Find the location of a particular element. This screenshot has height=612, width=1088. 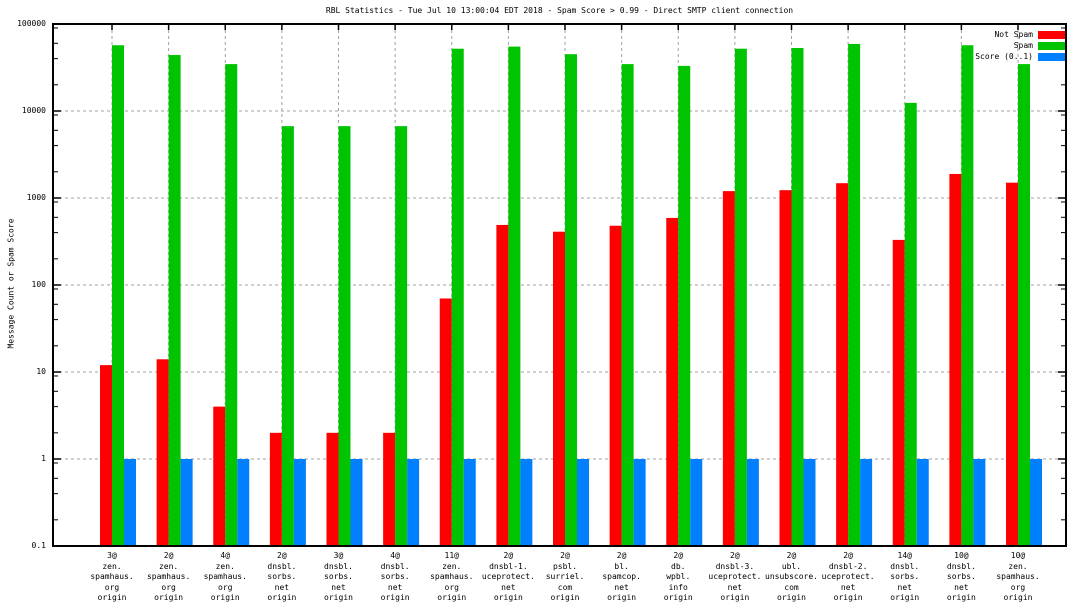

legend-row-not-spam: Not Spam is located at coordinates (1020, 34).